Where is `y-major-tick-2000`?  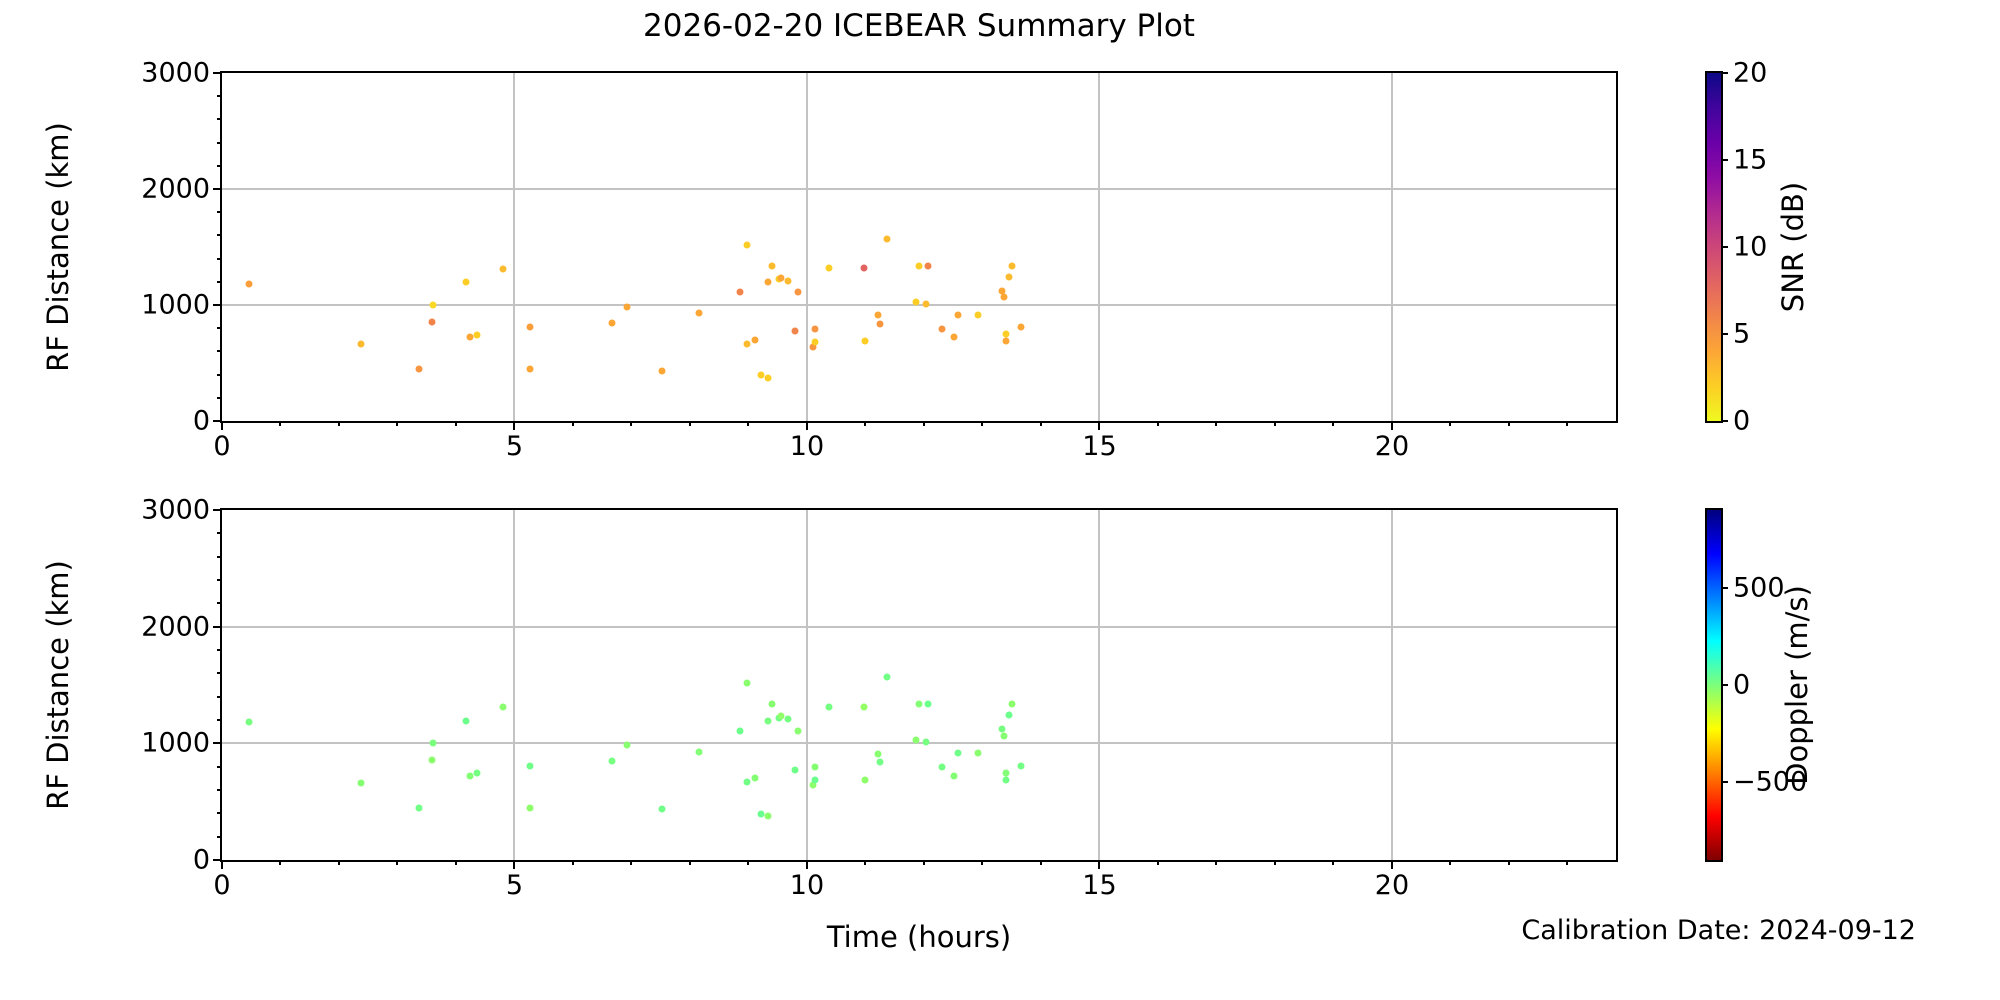 y-major-tick-2000 is located at coordinates (217, 626).